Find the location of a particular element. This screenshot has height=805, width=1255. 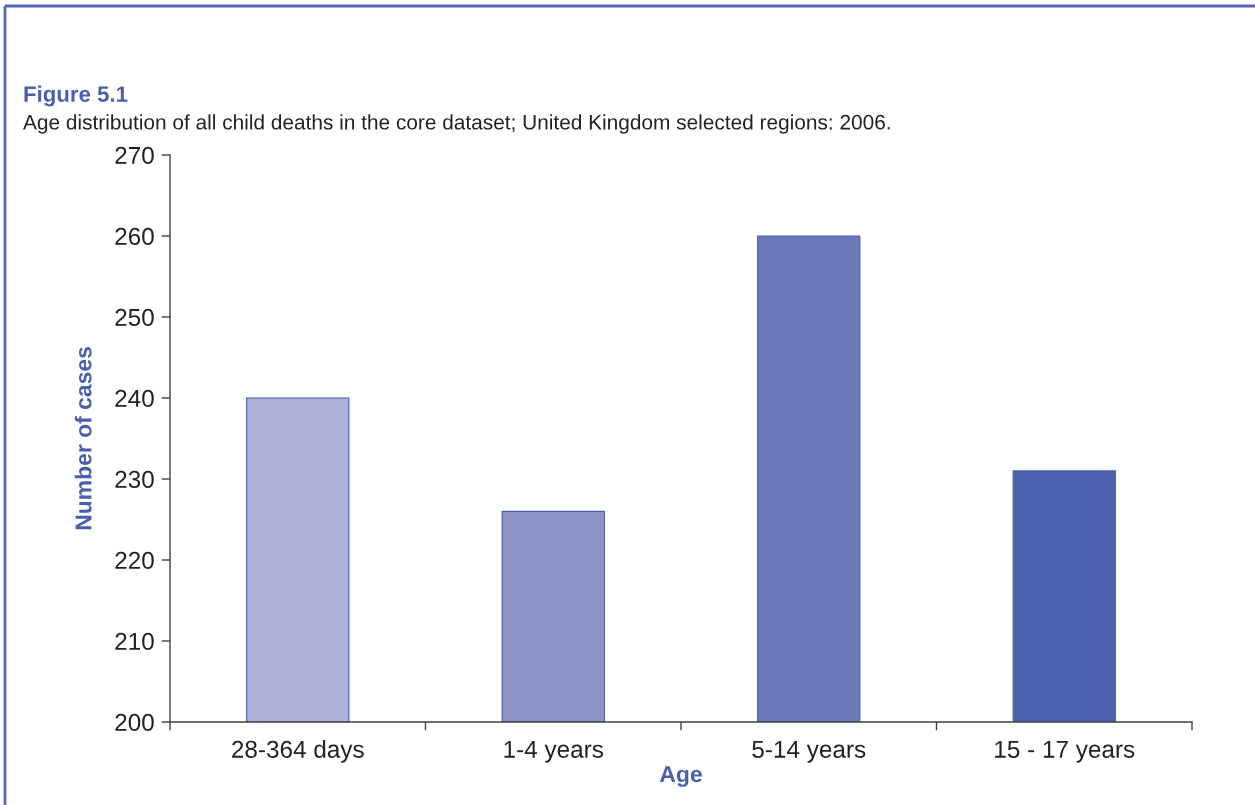

chart-subtitle: Age distribution of all child deaths in the core dataset; United Kingdom selected regions: 2006. is located at coordinates (456, 124).